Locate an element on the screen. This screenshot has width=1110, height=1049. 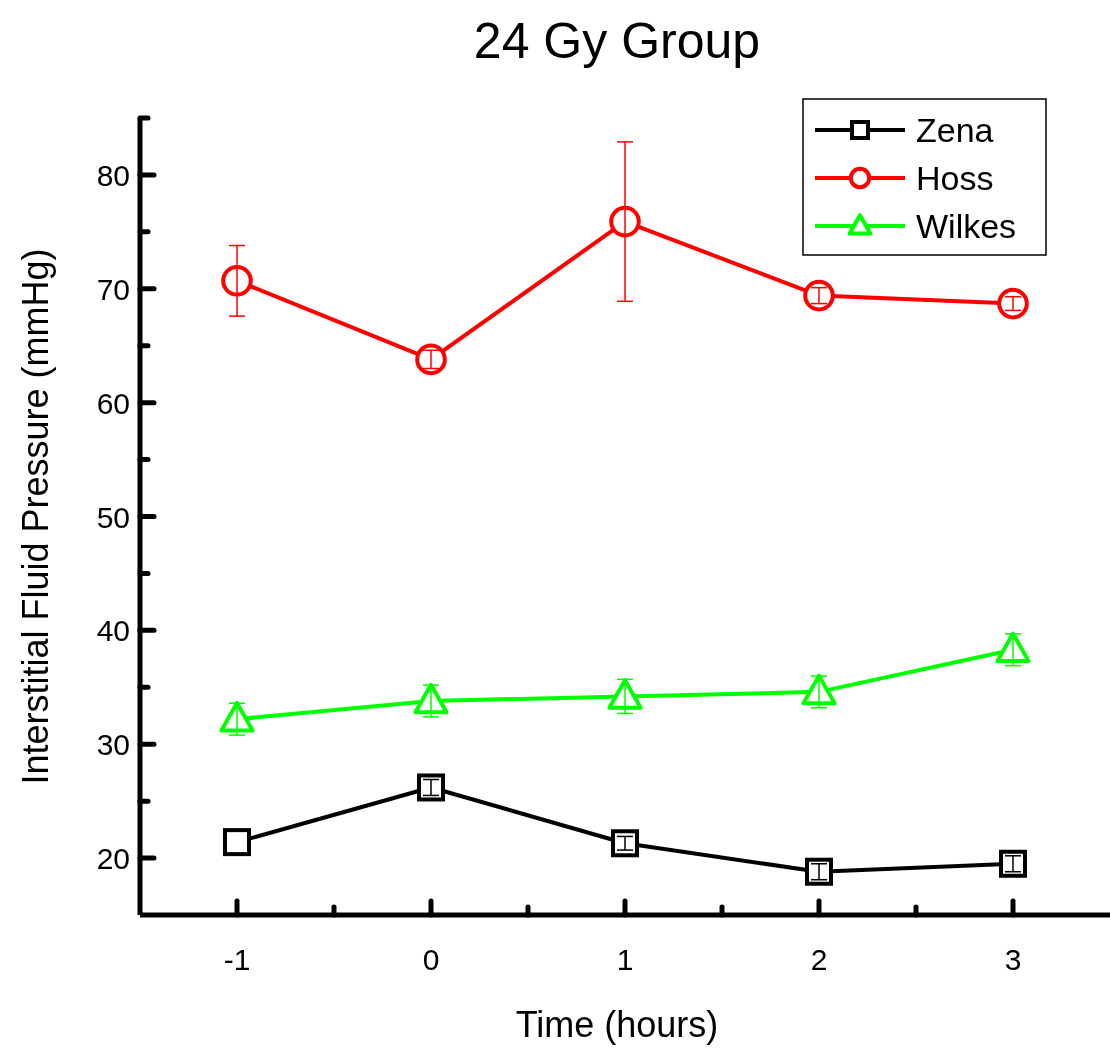
y-tick-label: 70 is located at coordinates (113, 289).